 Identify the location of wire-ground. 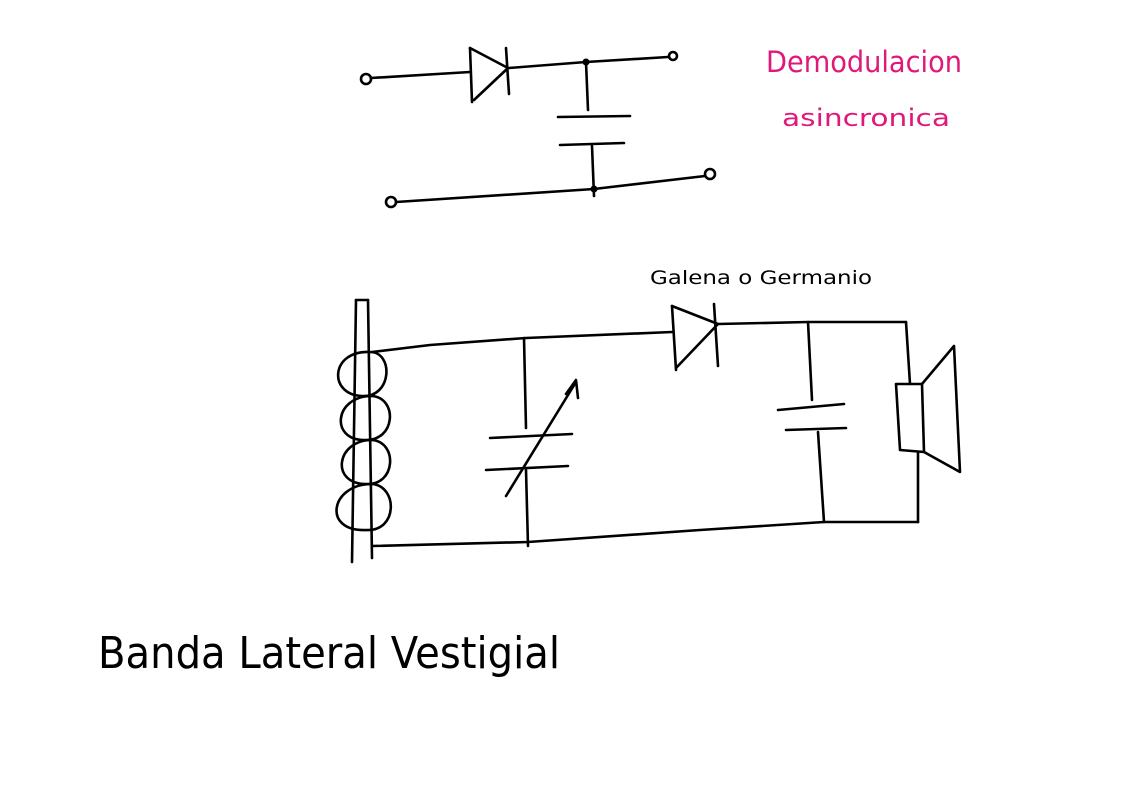
(550, 189).